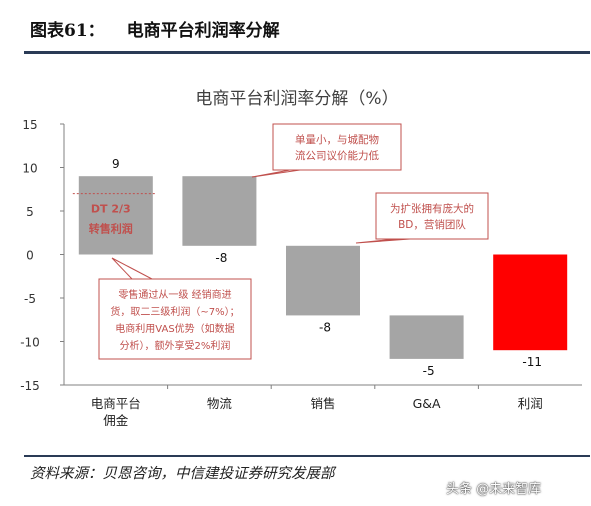 This screenshot has height=506, width=591. Describe the element at coordinates (432, 224) in the screenshot. I see `callout-text: BD，营销团队` at that location.